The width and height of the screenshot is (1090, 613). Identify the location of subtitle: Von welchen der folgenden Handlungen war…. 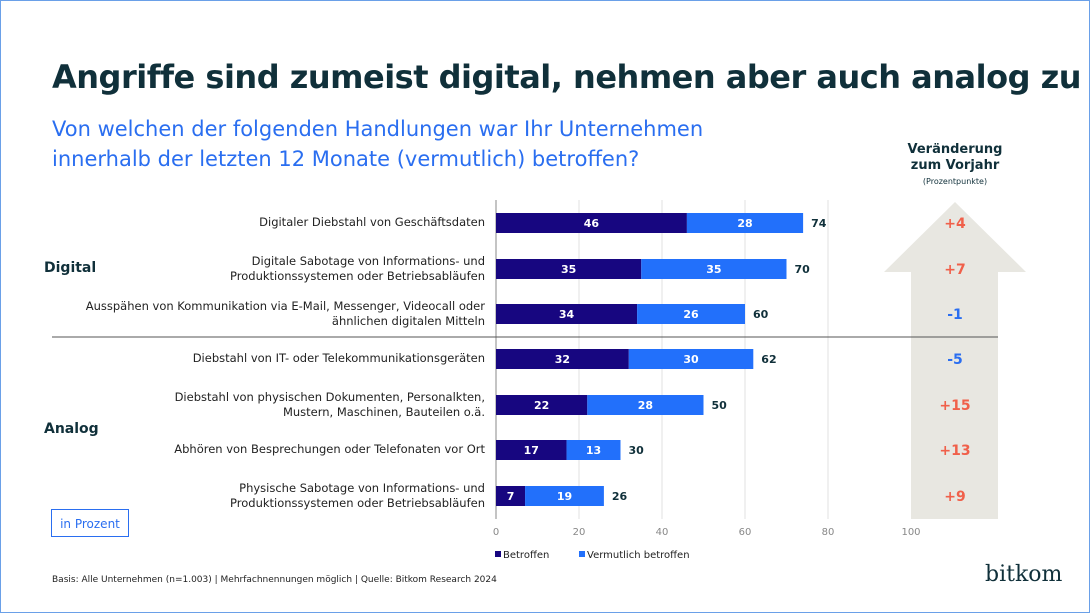
(378, 144).